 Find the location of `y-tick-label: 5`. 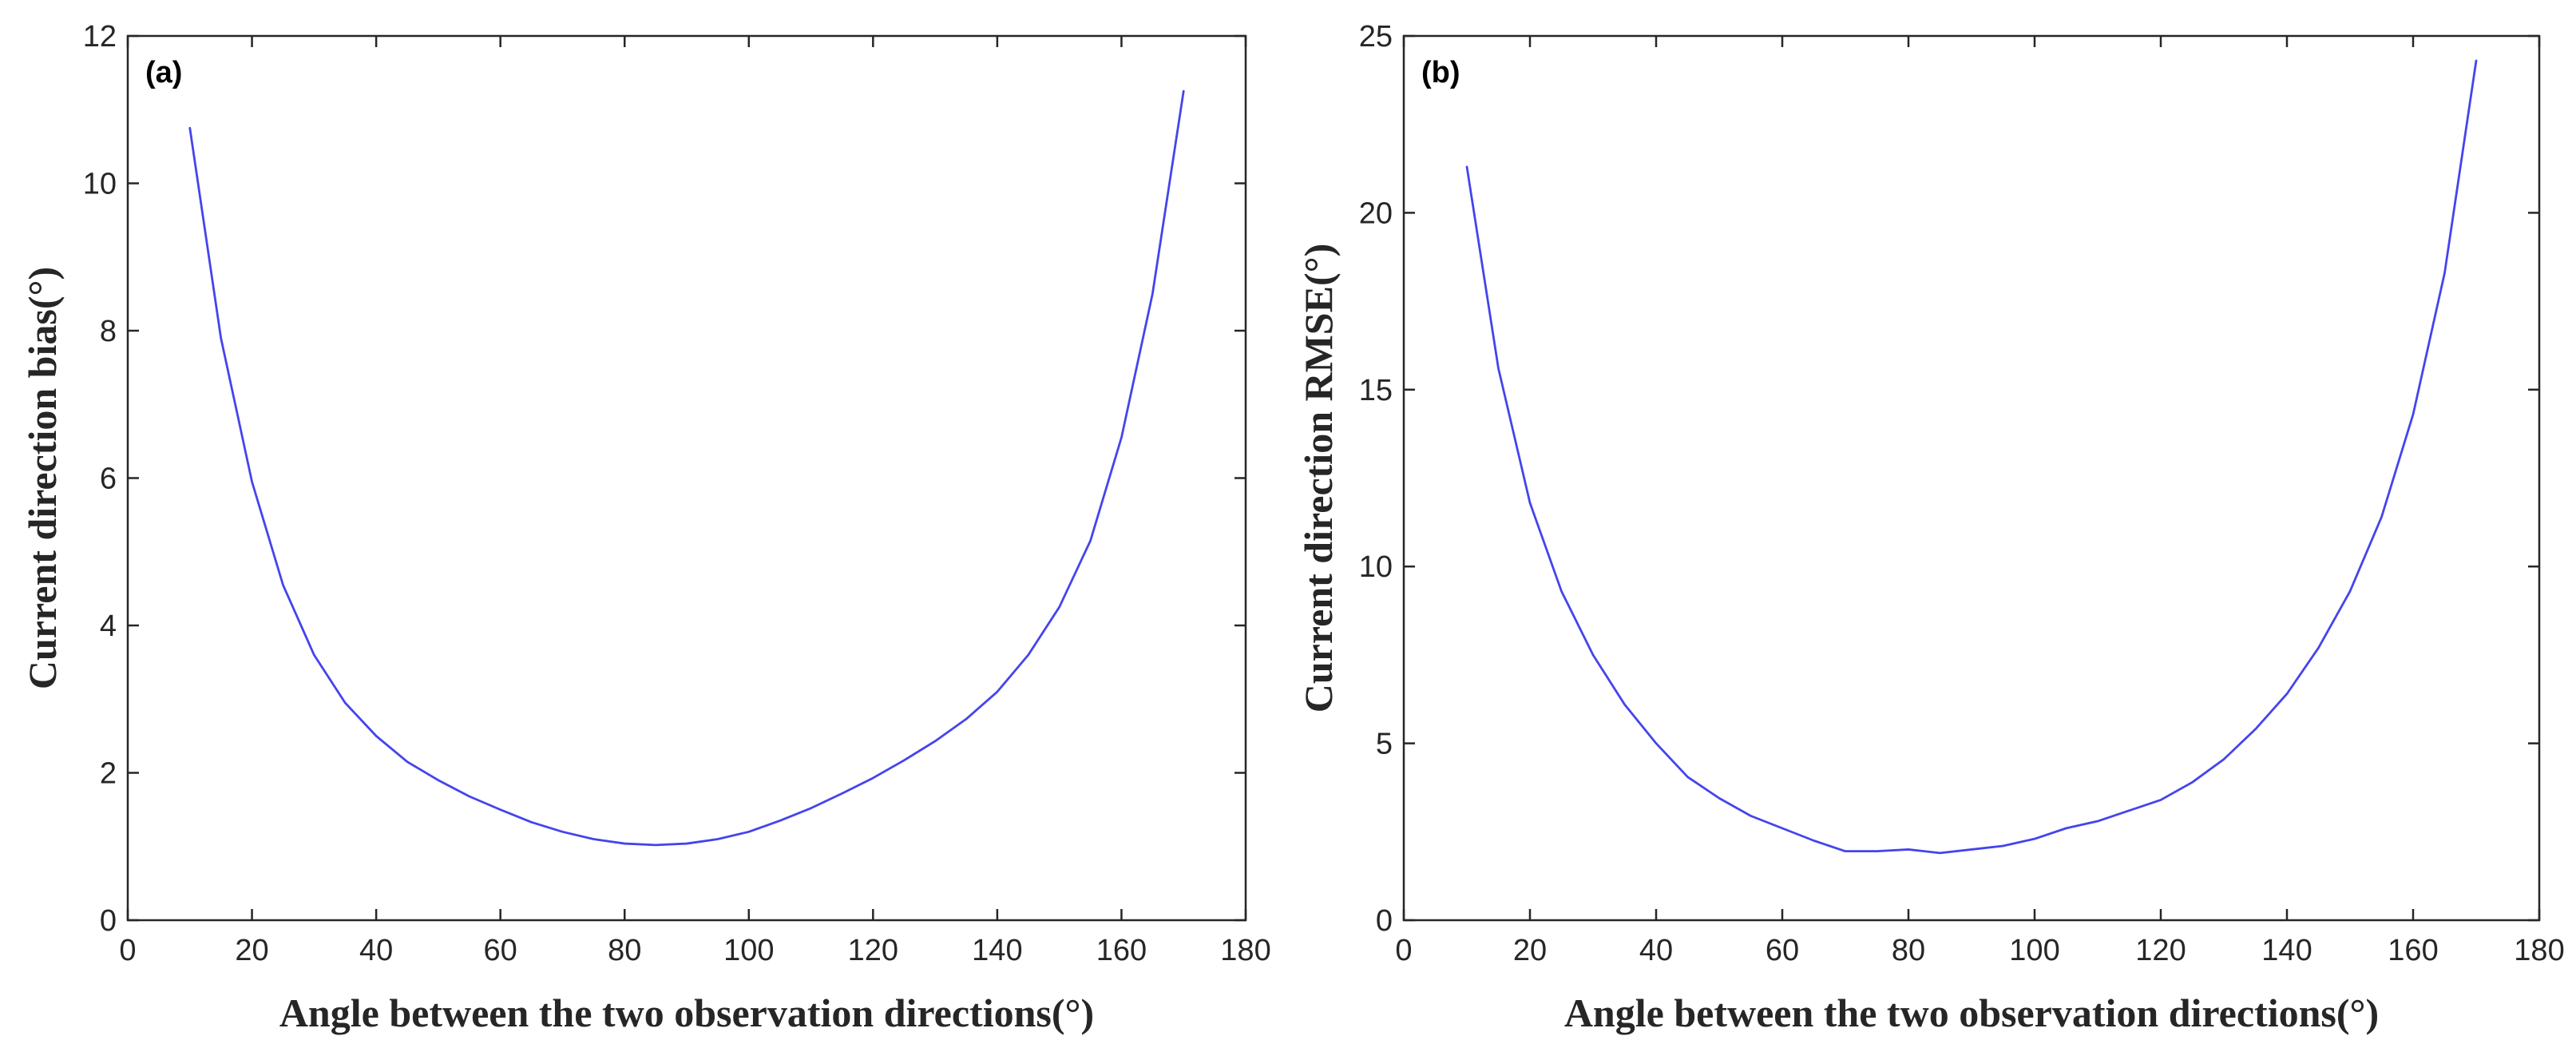

y-tick-label: 5 is located at coordinates (1384, 744).